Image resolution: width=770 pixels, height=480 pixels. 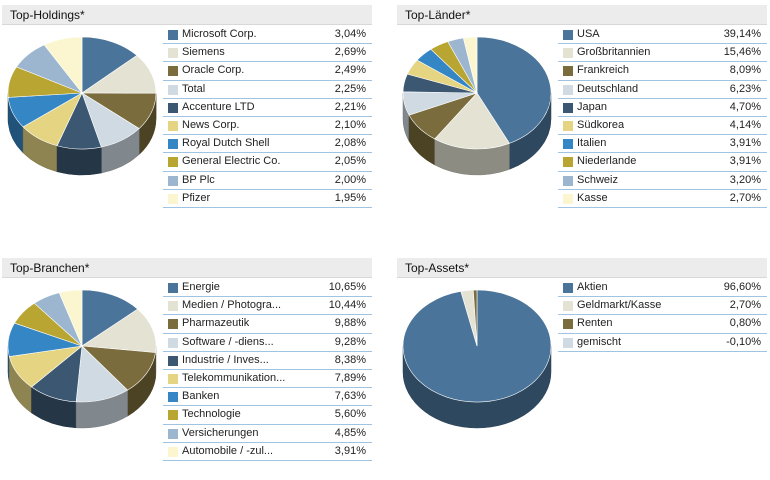 What do you see at coordinates (347, 305) in the screenshot?
I see `legend-value: 10,44%` at bounding box center [347, 305].